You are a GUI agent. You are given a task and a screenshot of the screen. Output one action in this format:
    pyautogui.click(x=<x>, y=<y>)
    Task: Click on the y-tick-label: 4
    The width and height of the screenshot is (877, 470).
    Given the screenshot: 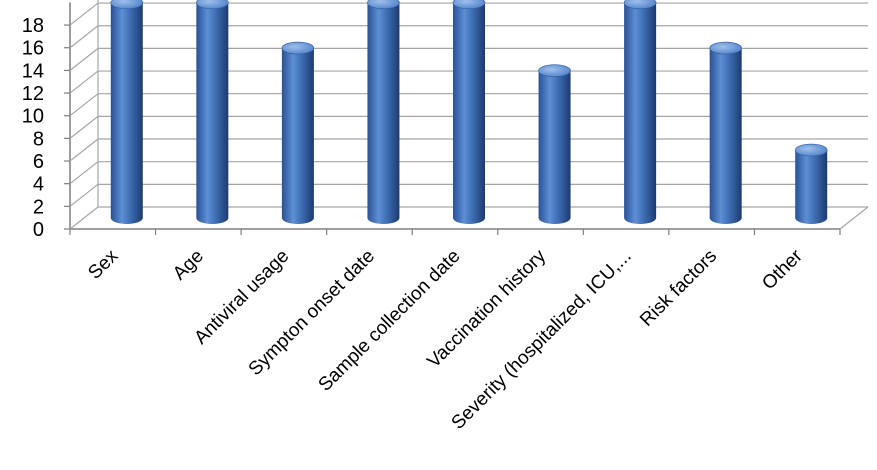 What is the action you would take?
    pyautogui.click(x=38, y=185)
    